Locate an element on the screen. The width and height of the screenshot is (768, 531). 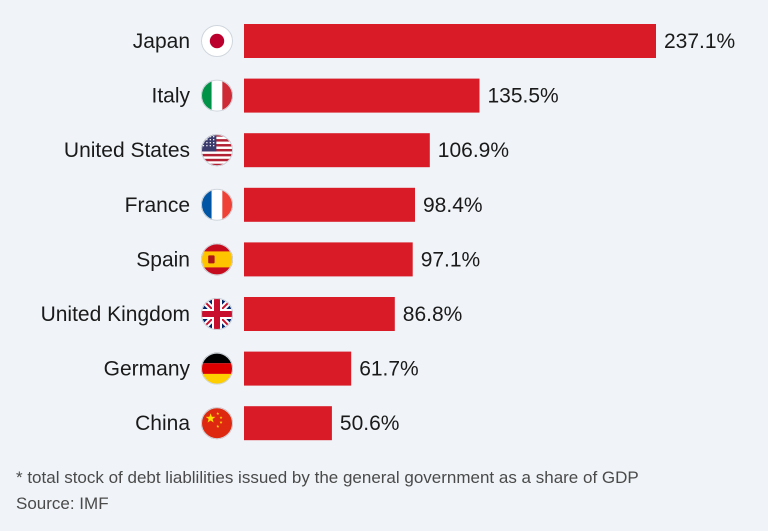
category-label: France is located at coordinates (157, 205).